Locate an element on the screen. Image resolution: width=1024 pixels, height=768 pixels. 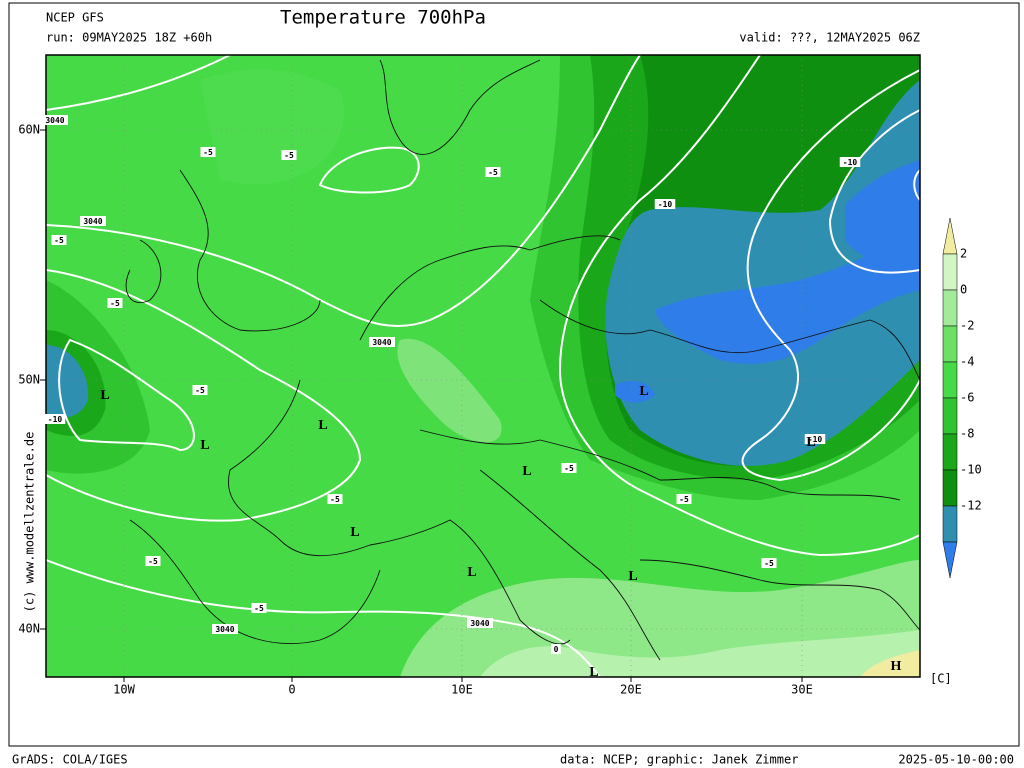
colorbar-label: -4 is located at coordinates (967, 362).